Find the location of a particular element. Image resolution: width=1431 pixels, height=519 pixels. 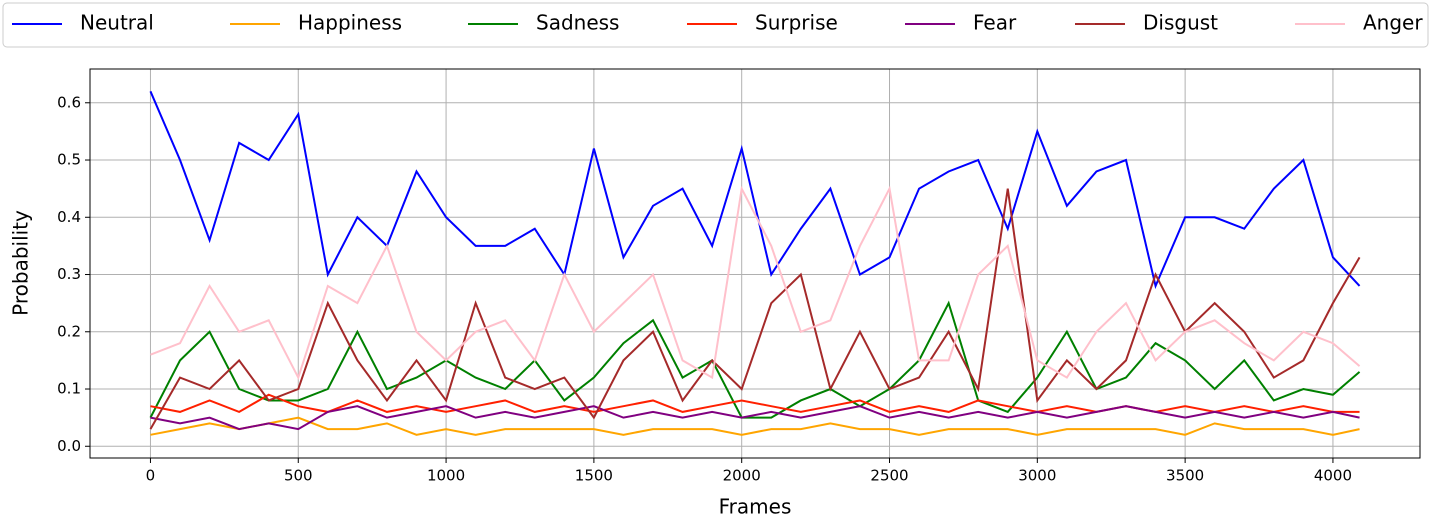

x-tick-label: 0 is located at coordinates (151, 476).